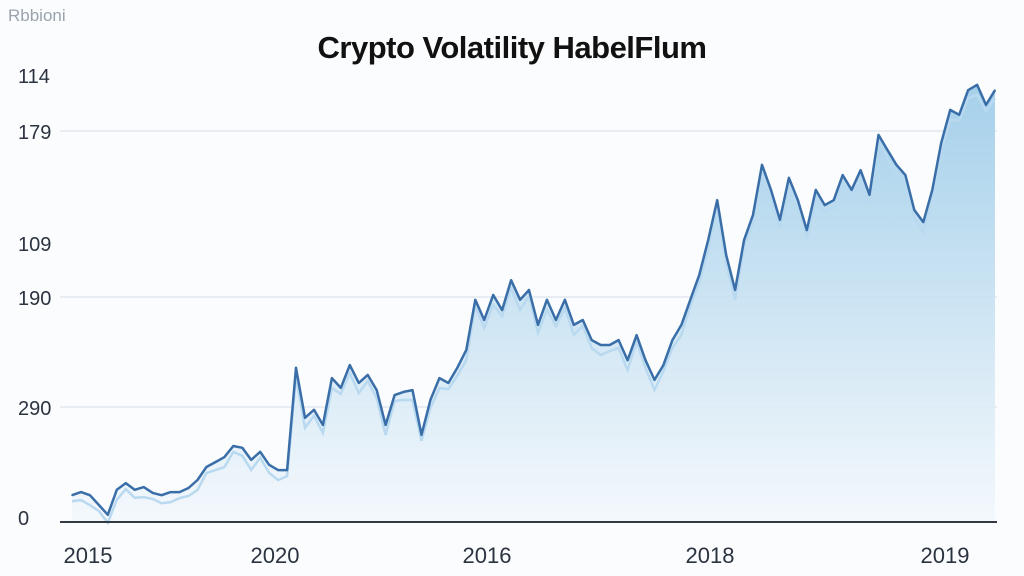  I want to click on y-tick-label: 190, so click(34, 299).